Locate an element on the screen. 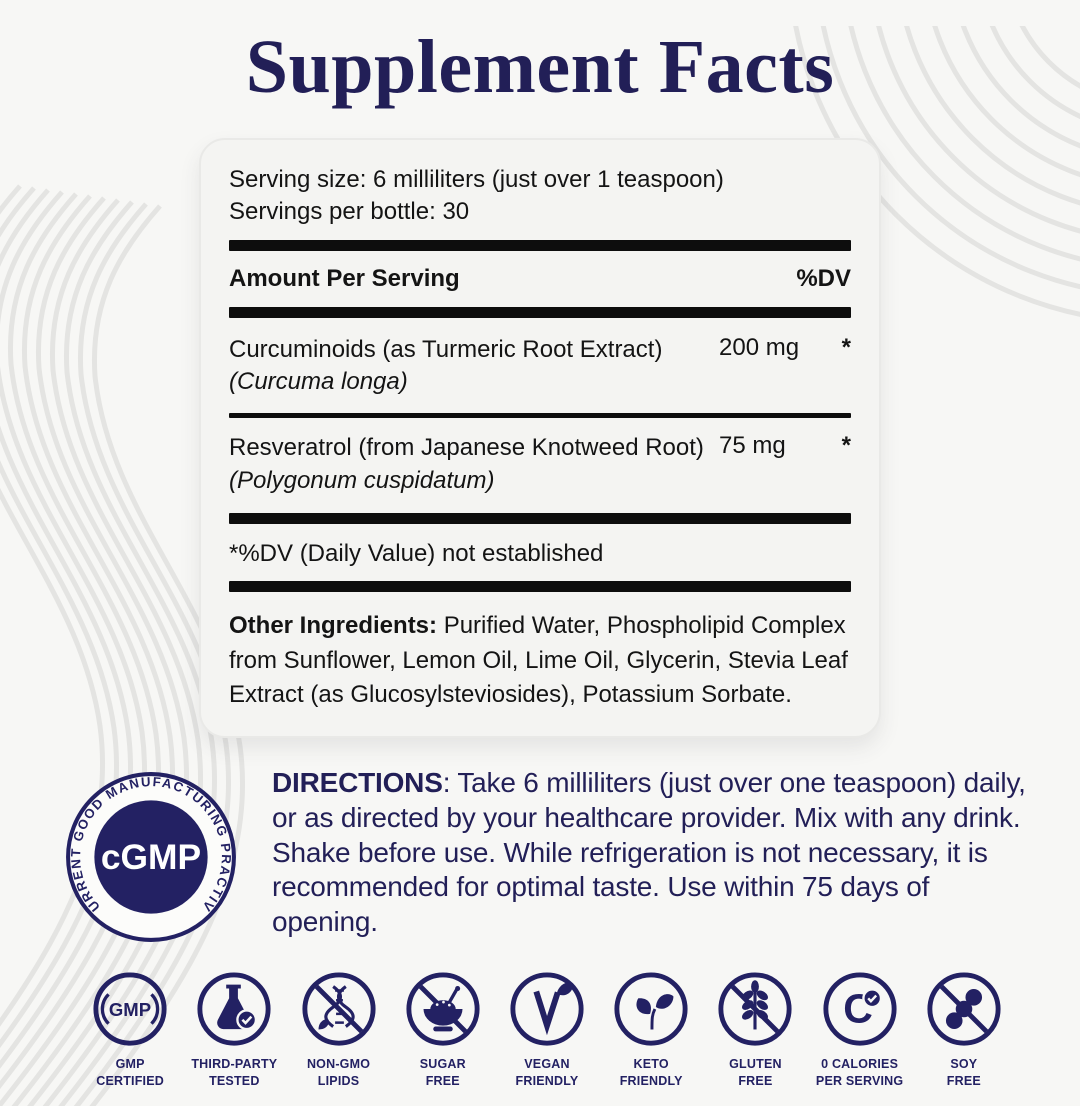 The width and height of the screenshot is (1080, 1106). badge-gmp-certified: GMP GMP CERTIFIED is located at coordinates (130, 1029).